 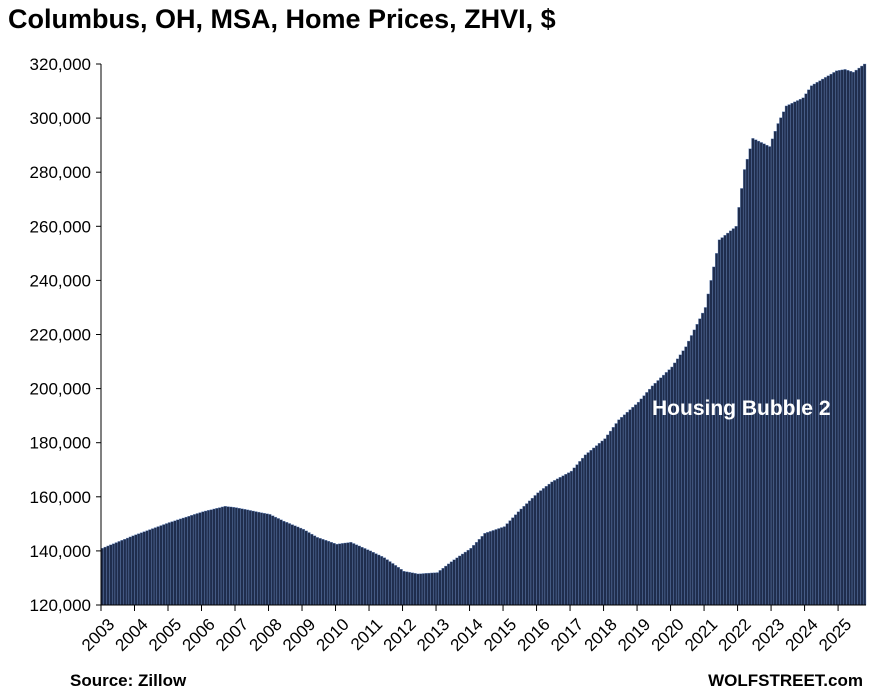 I want to click on x-tick-label: 2007, so click(x=232, y=635).